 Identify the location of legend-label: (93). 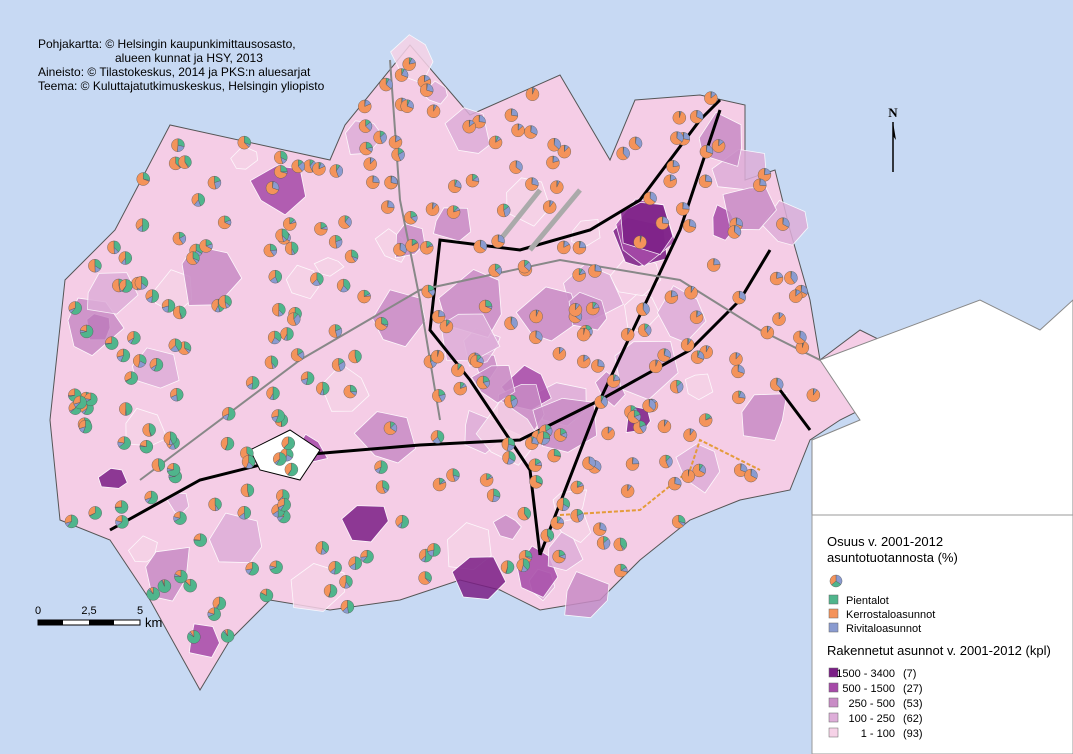
(913, 734).